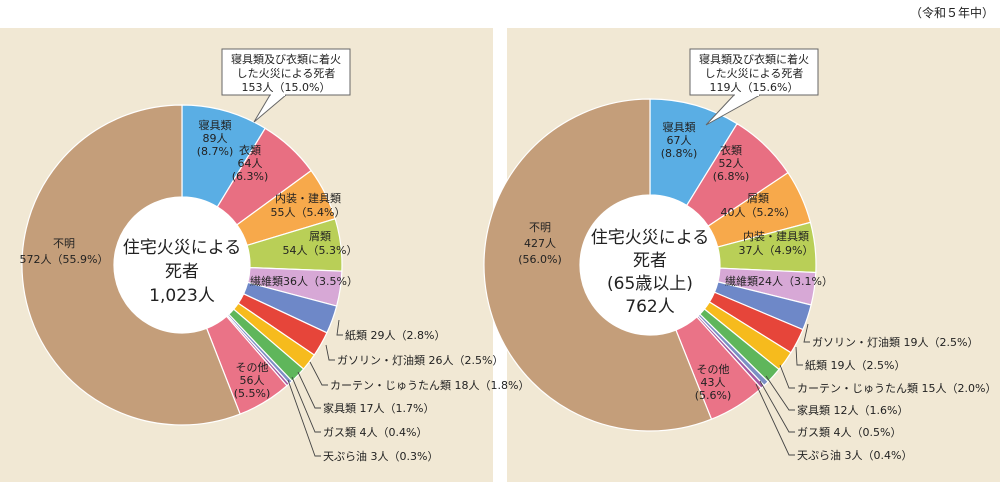 Image resolution: width=1000 pixels, height=482 pixels. I want to click on slice-label-寝具類: (8.8%), so click(679, 153).